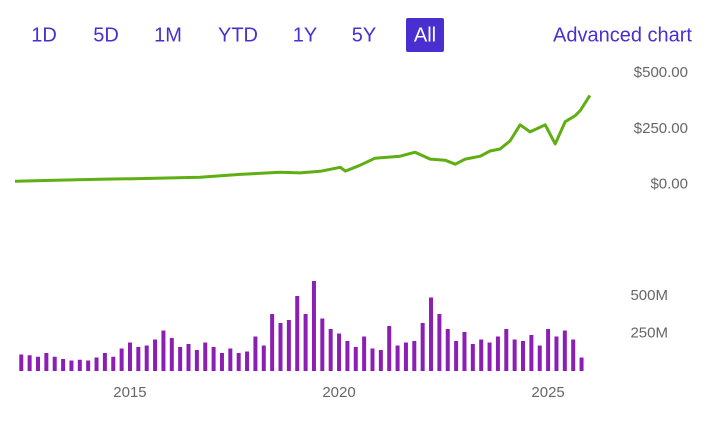  Describe the element at coordinates (305, 35) in the screenshot. I see `range-button: 1Y` at that location.